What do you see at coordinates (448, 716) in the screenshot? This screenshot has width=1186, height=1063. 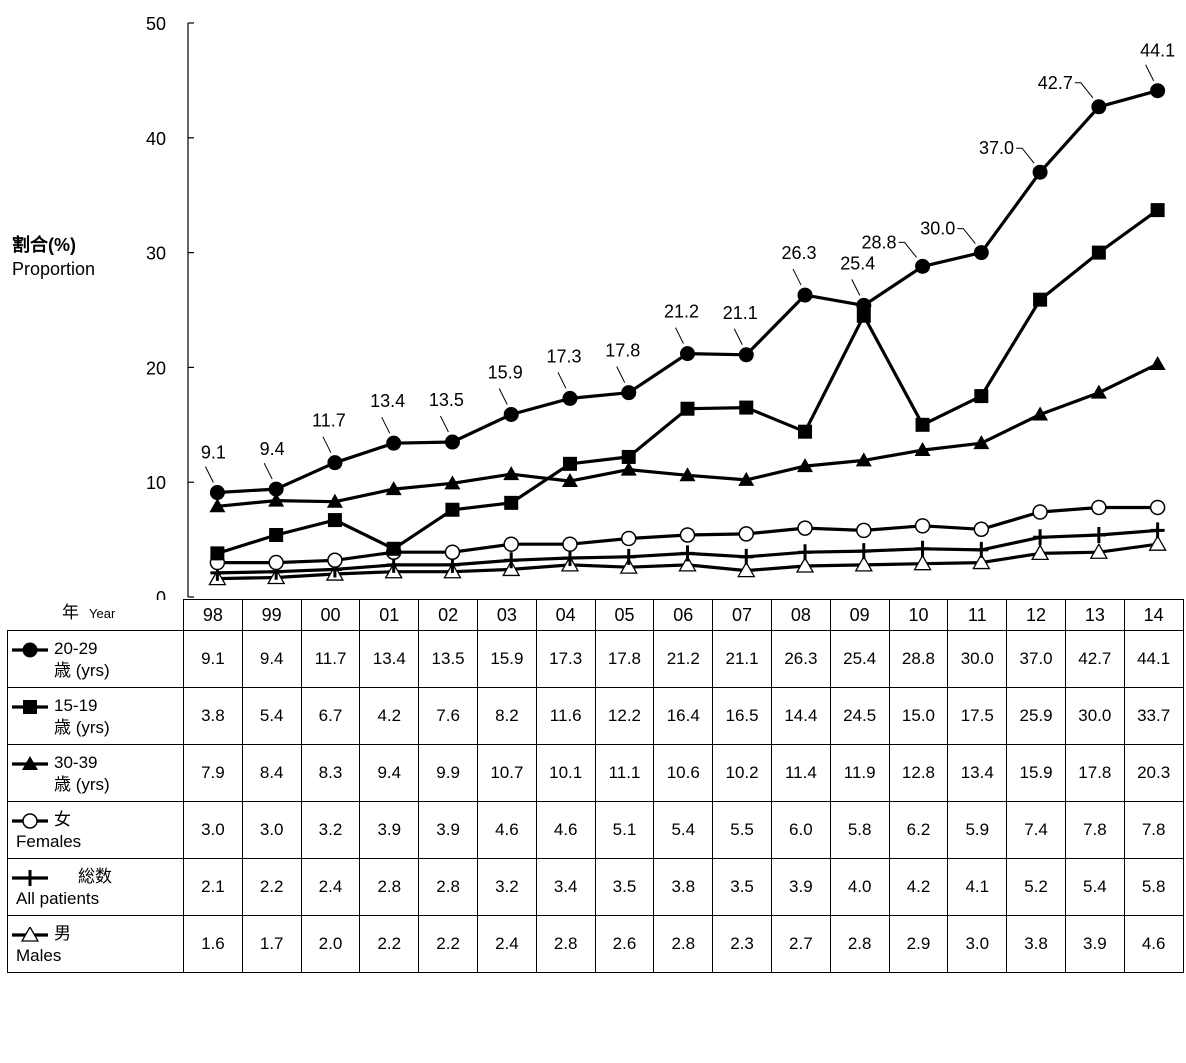 I see `value-cell: 7.6` at bounding box center [448, 716].